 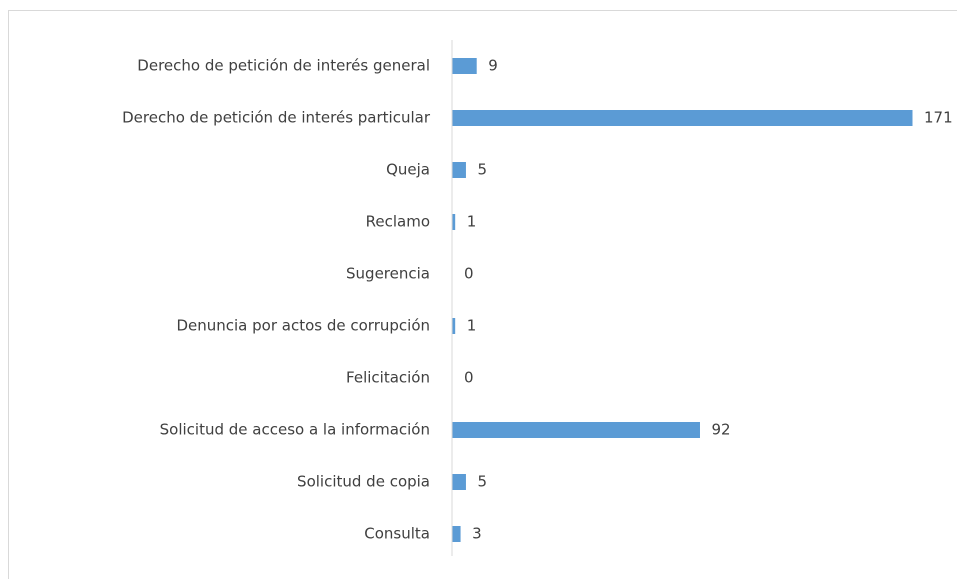 I want to click on category-label: Solicitud de acceso a la información, so click(x=295, y=430).